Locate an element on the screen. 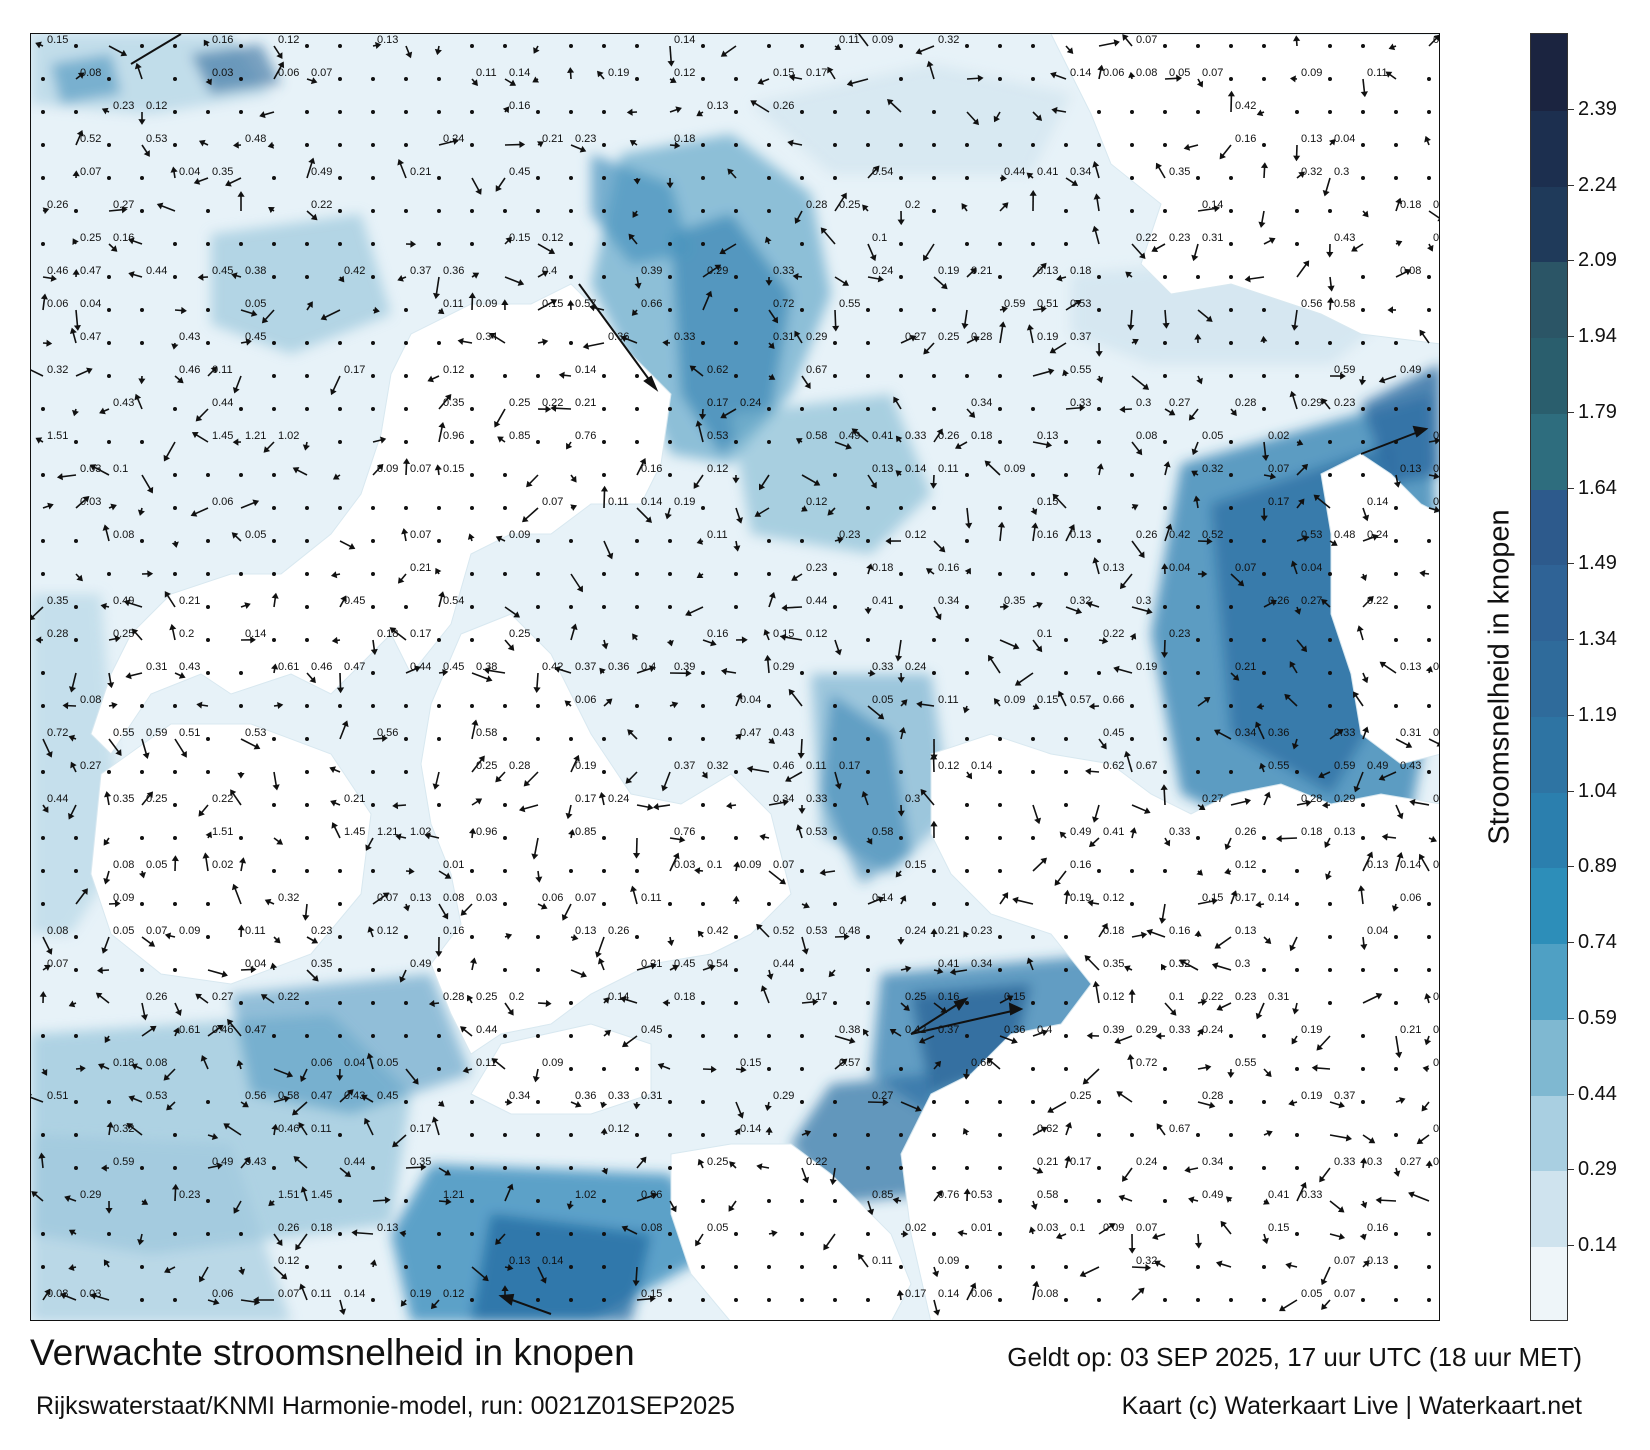  speed-value-label: 0.44 is located at coordinates (156, 271).